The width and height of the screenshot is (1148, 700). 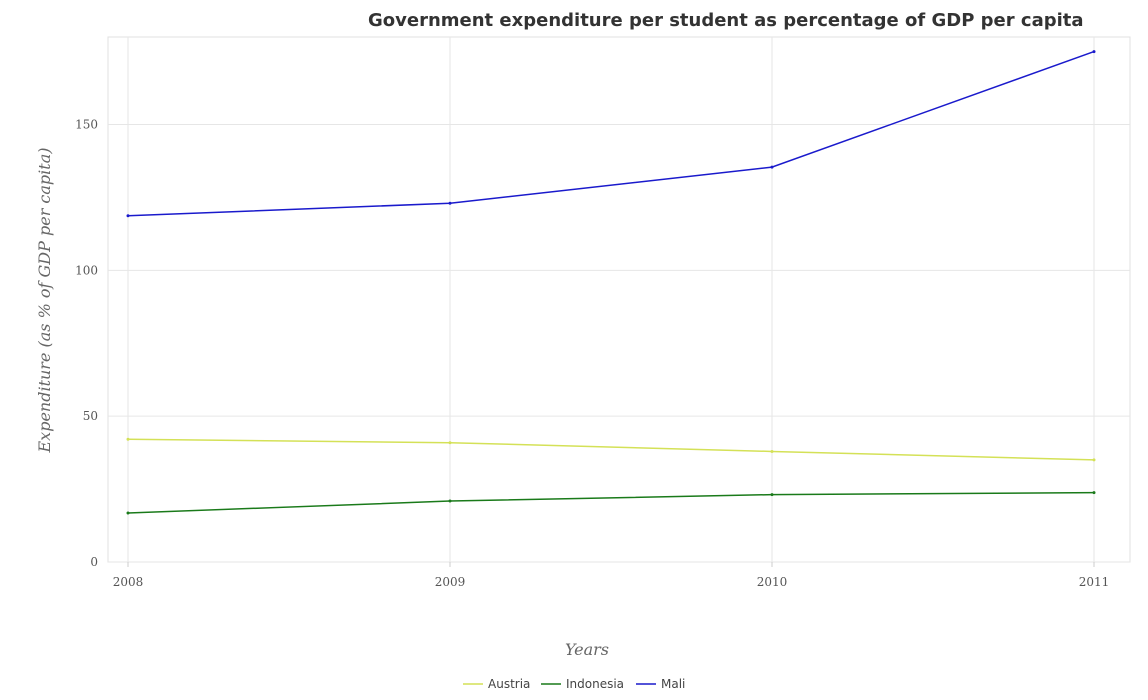 What do you see at coordinates (1094, 582) in the screenshot?
I see `x-tick-label: 2011` at bounding box center [1094, 582].